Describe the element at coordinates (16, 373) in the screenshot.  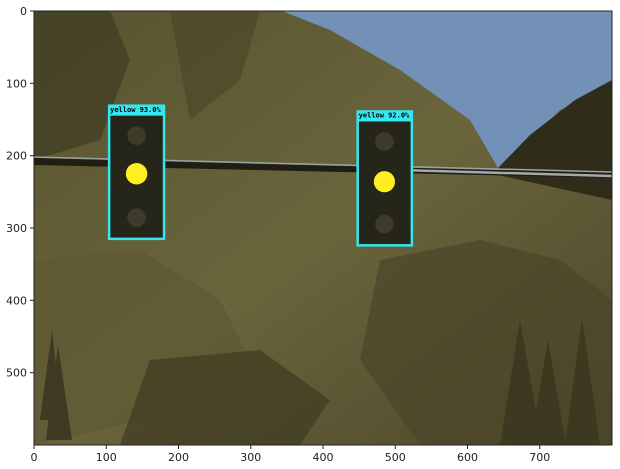
I see `y-tick-label: 500` at that location.